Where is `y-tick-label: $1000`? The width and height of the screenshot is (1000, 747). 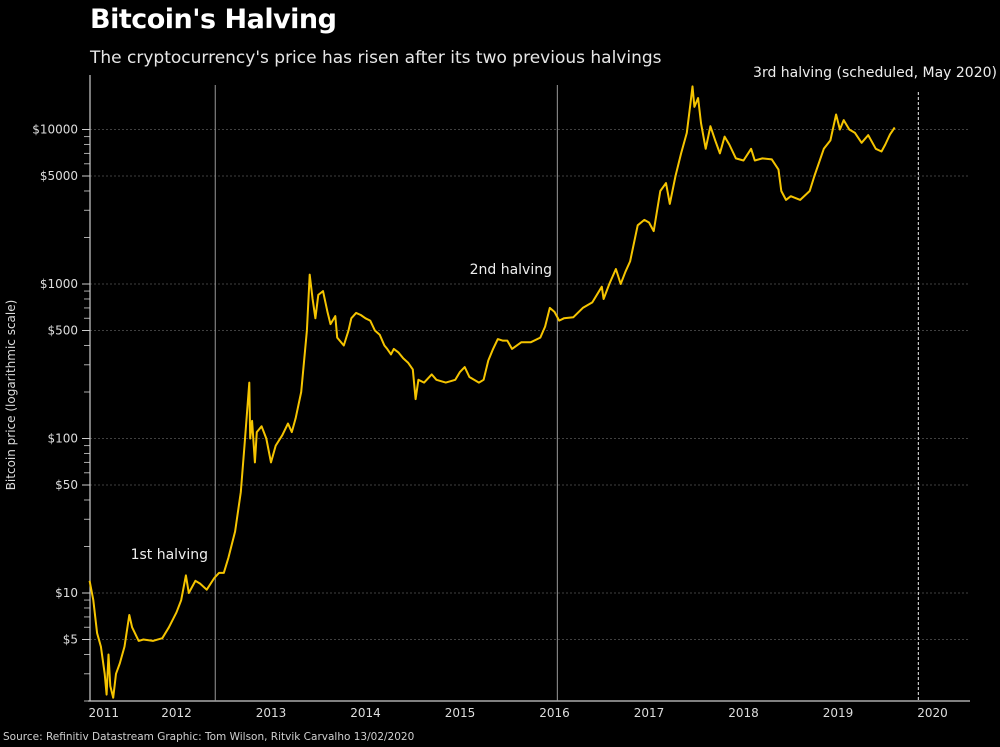
y-tick-label: $1000 is located at coordinates (59, 284).